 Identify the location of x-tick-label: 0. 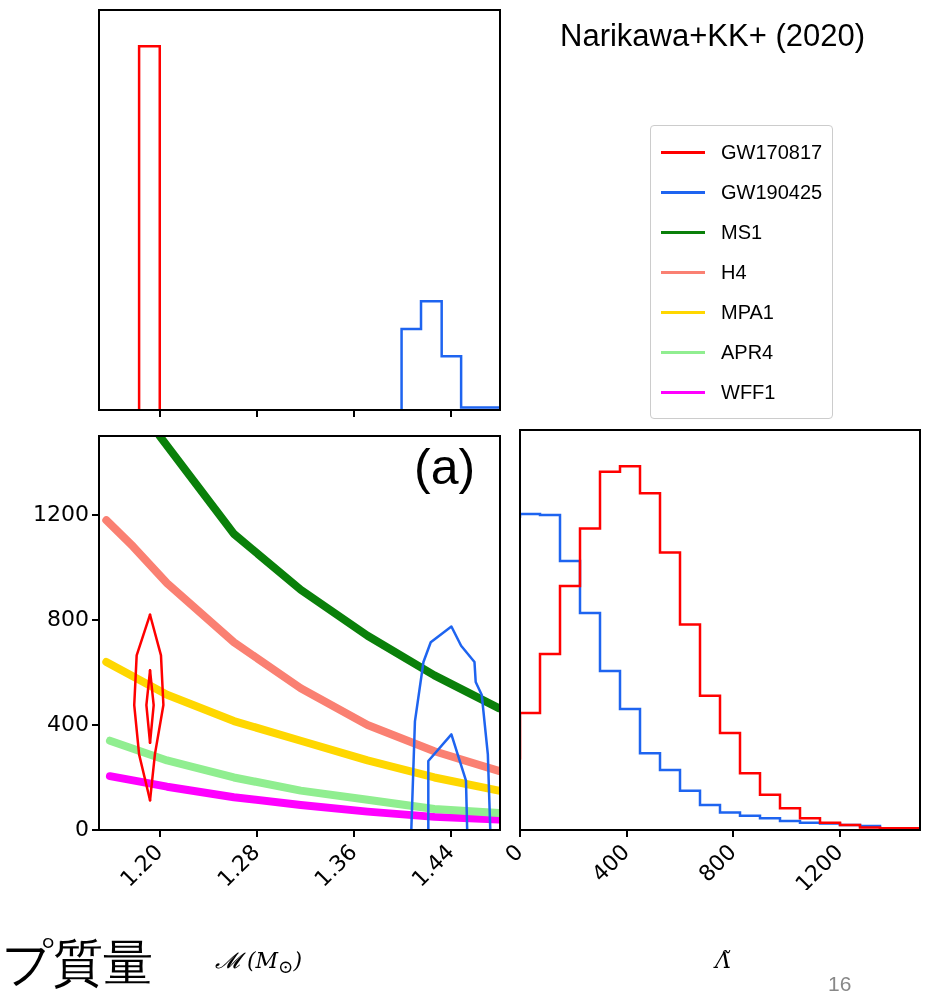
(514, 853).